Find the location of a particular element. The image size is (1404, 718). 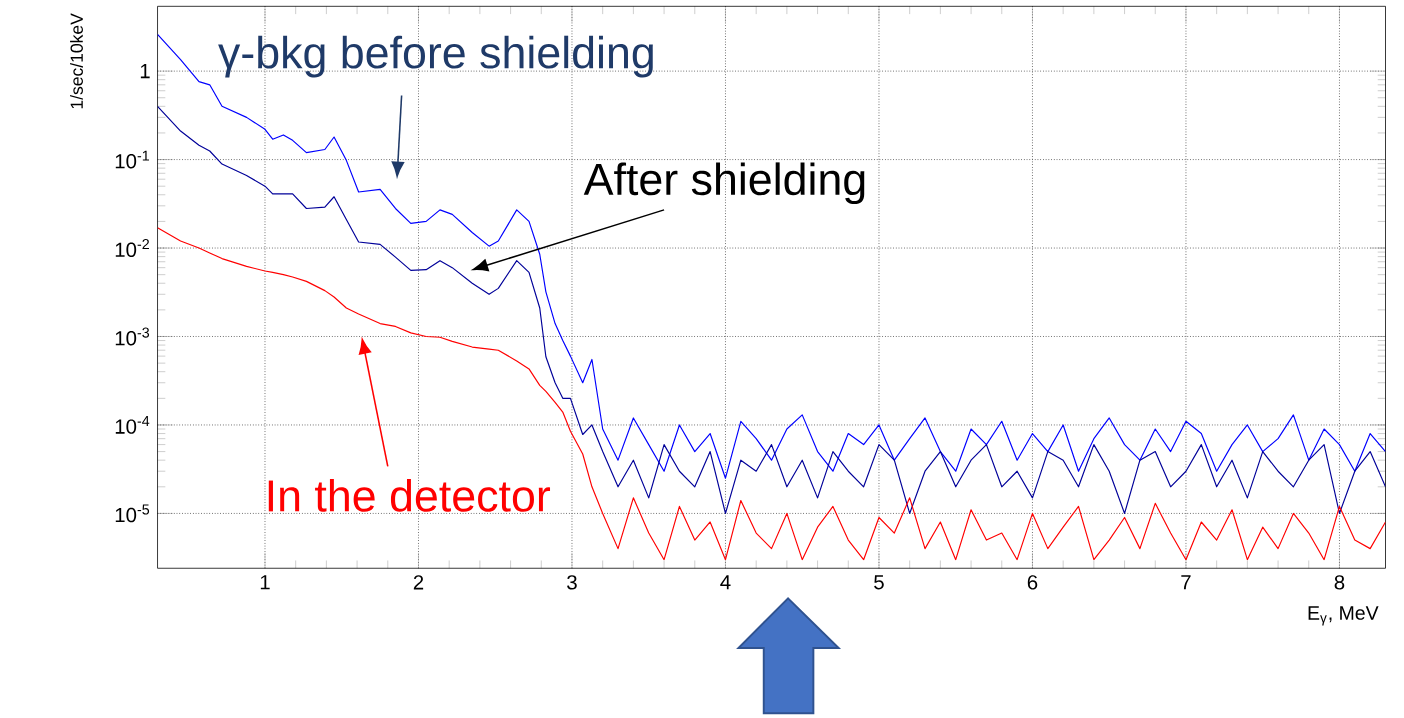

y-tick-label: 10$^{-5}$ is located at coordinates (132, 513).